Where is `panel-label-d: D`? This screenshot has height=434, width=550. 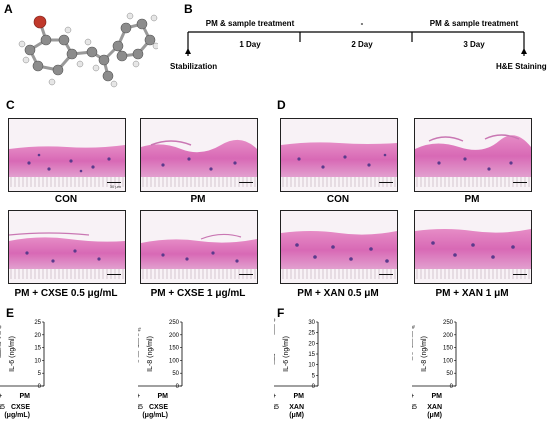
panel-label-d: D is located at coordinates (281, 105).